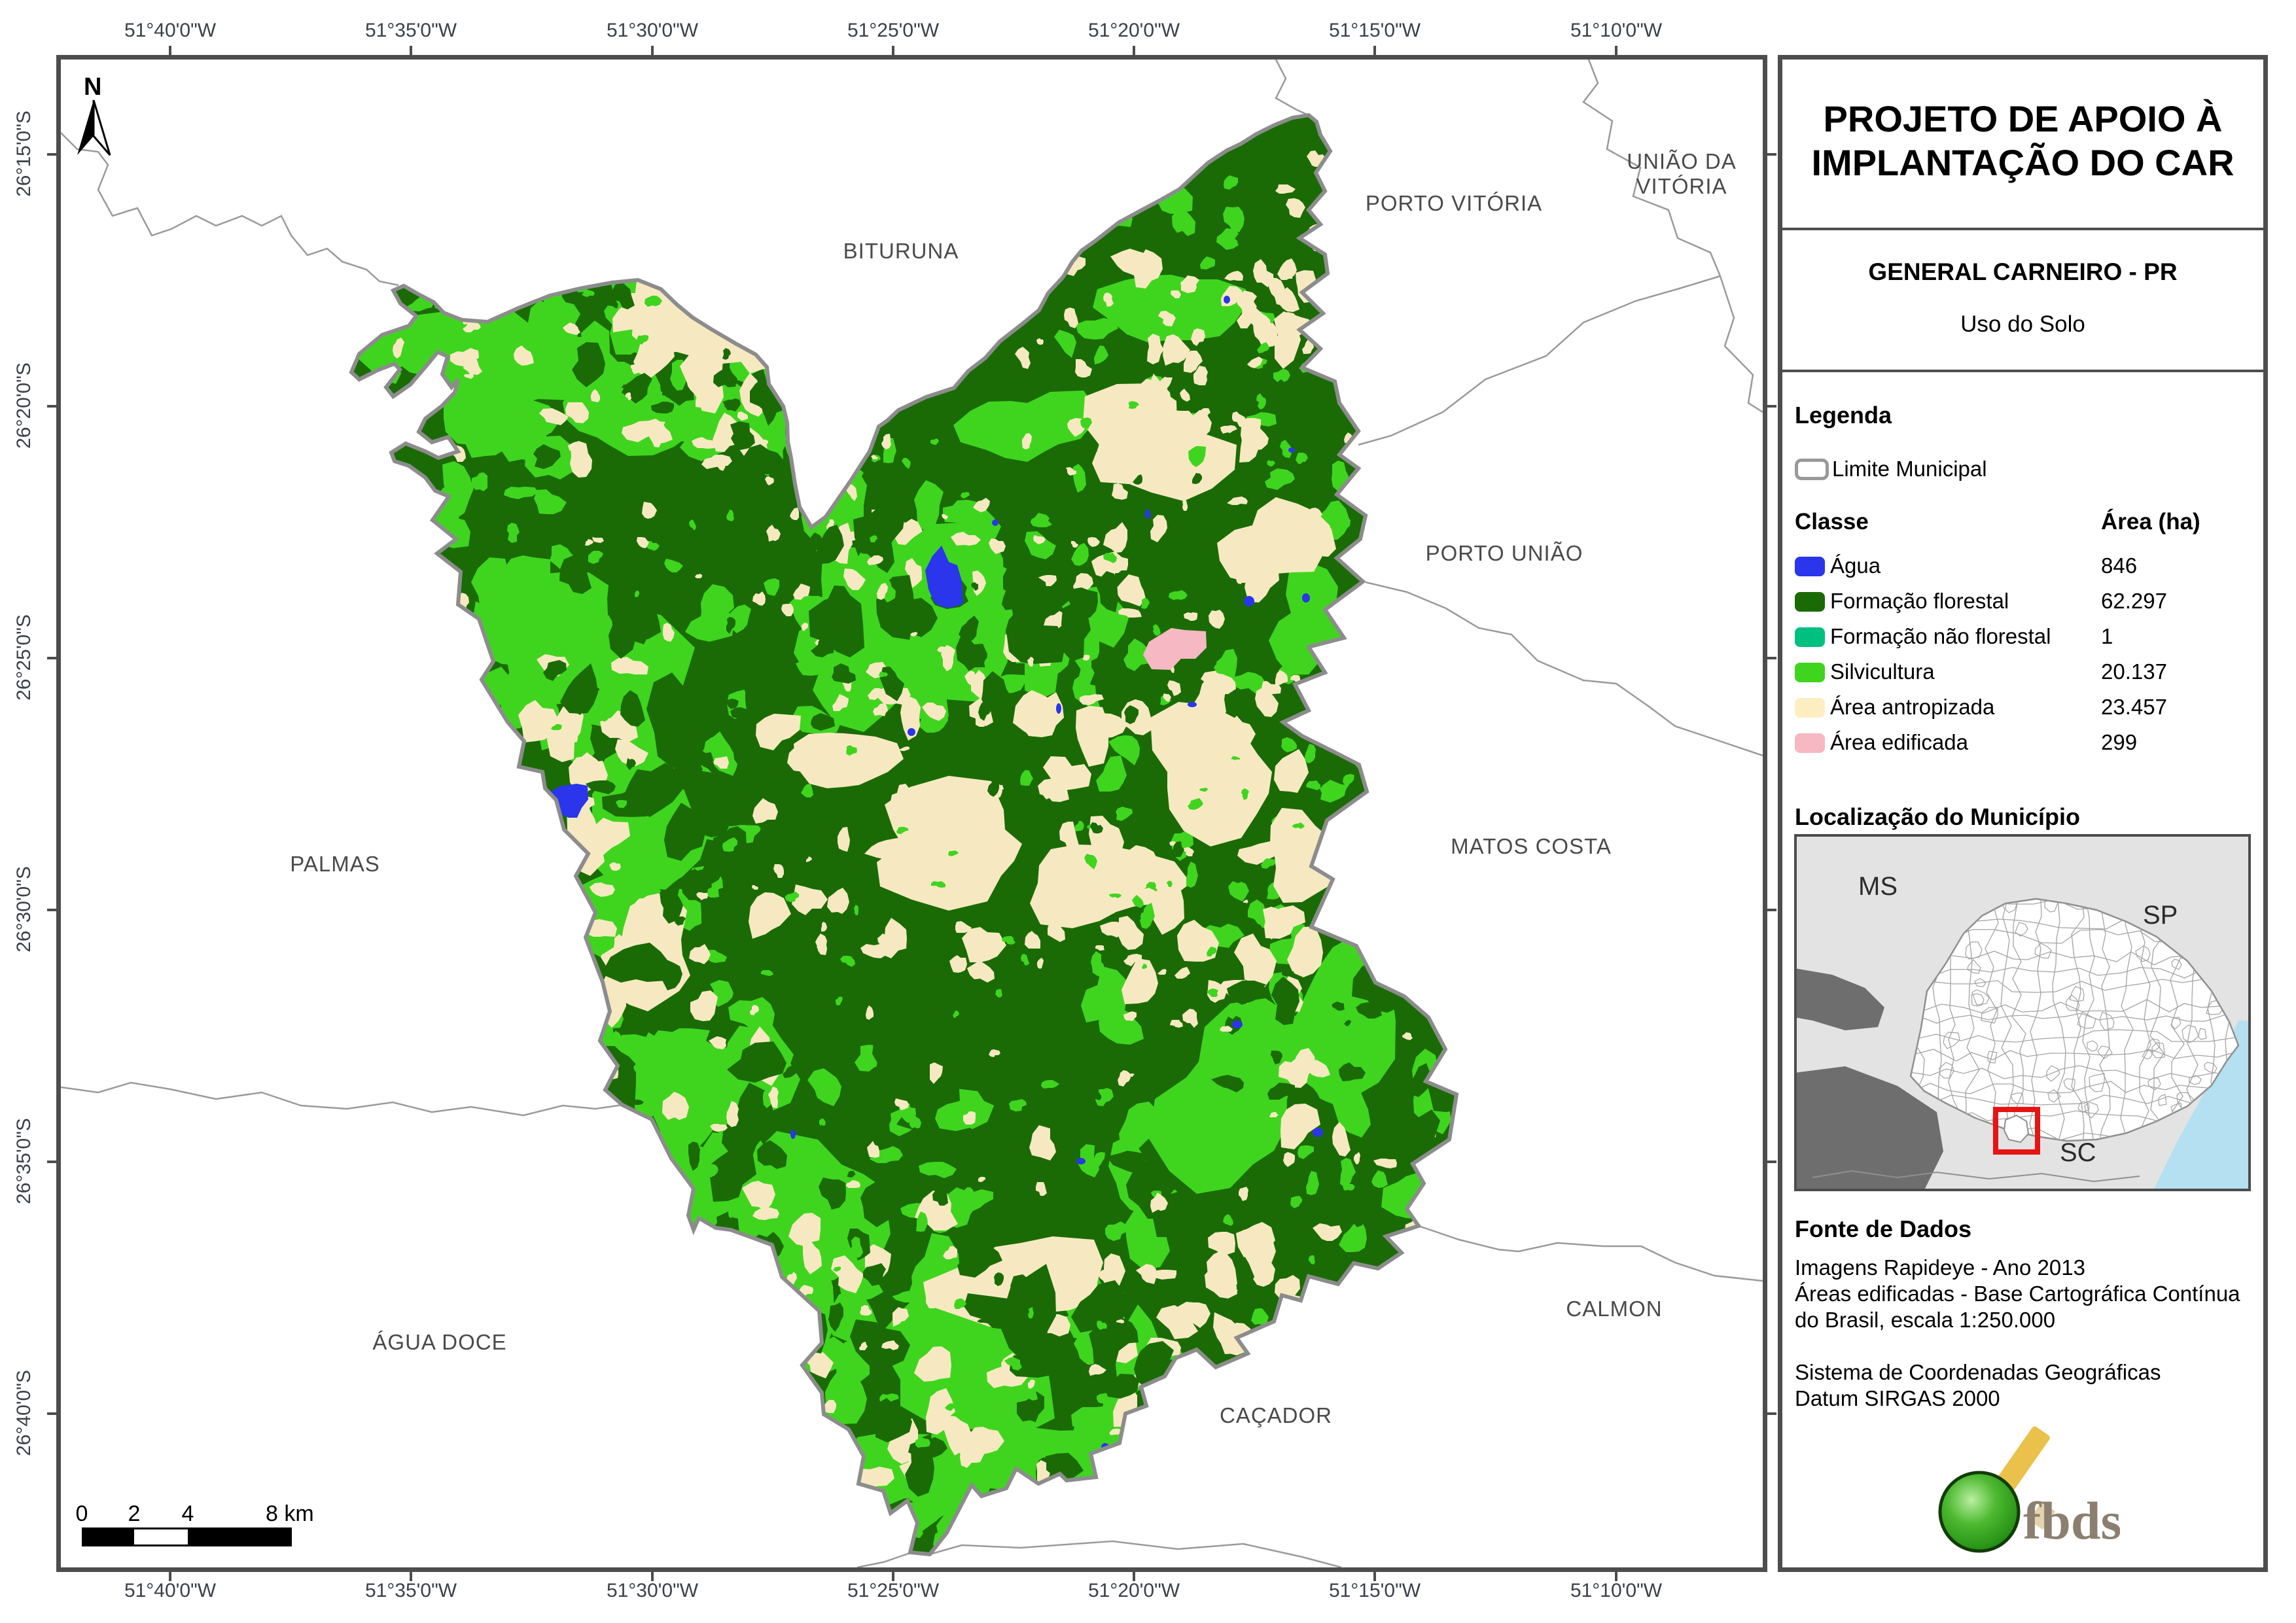 This screenshot has width=2296, height=1623. Describe the element at coordinates (2078, 1153) in the screenshot. I see `svg-text: SC` at that location.